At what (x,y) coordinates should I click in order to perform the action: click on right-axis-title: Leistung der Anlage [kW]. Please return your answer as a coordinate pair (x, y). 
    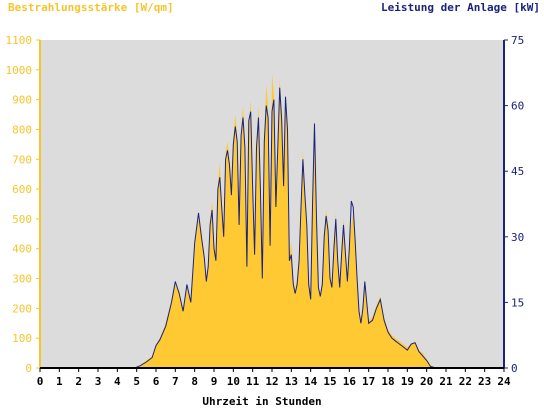
    Looking at the image, I should click on (460, 7).